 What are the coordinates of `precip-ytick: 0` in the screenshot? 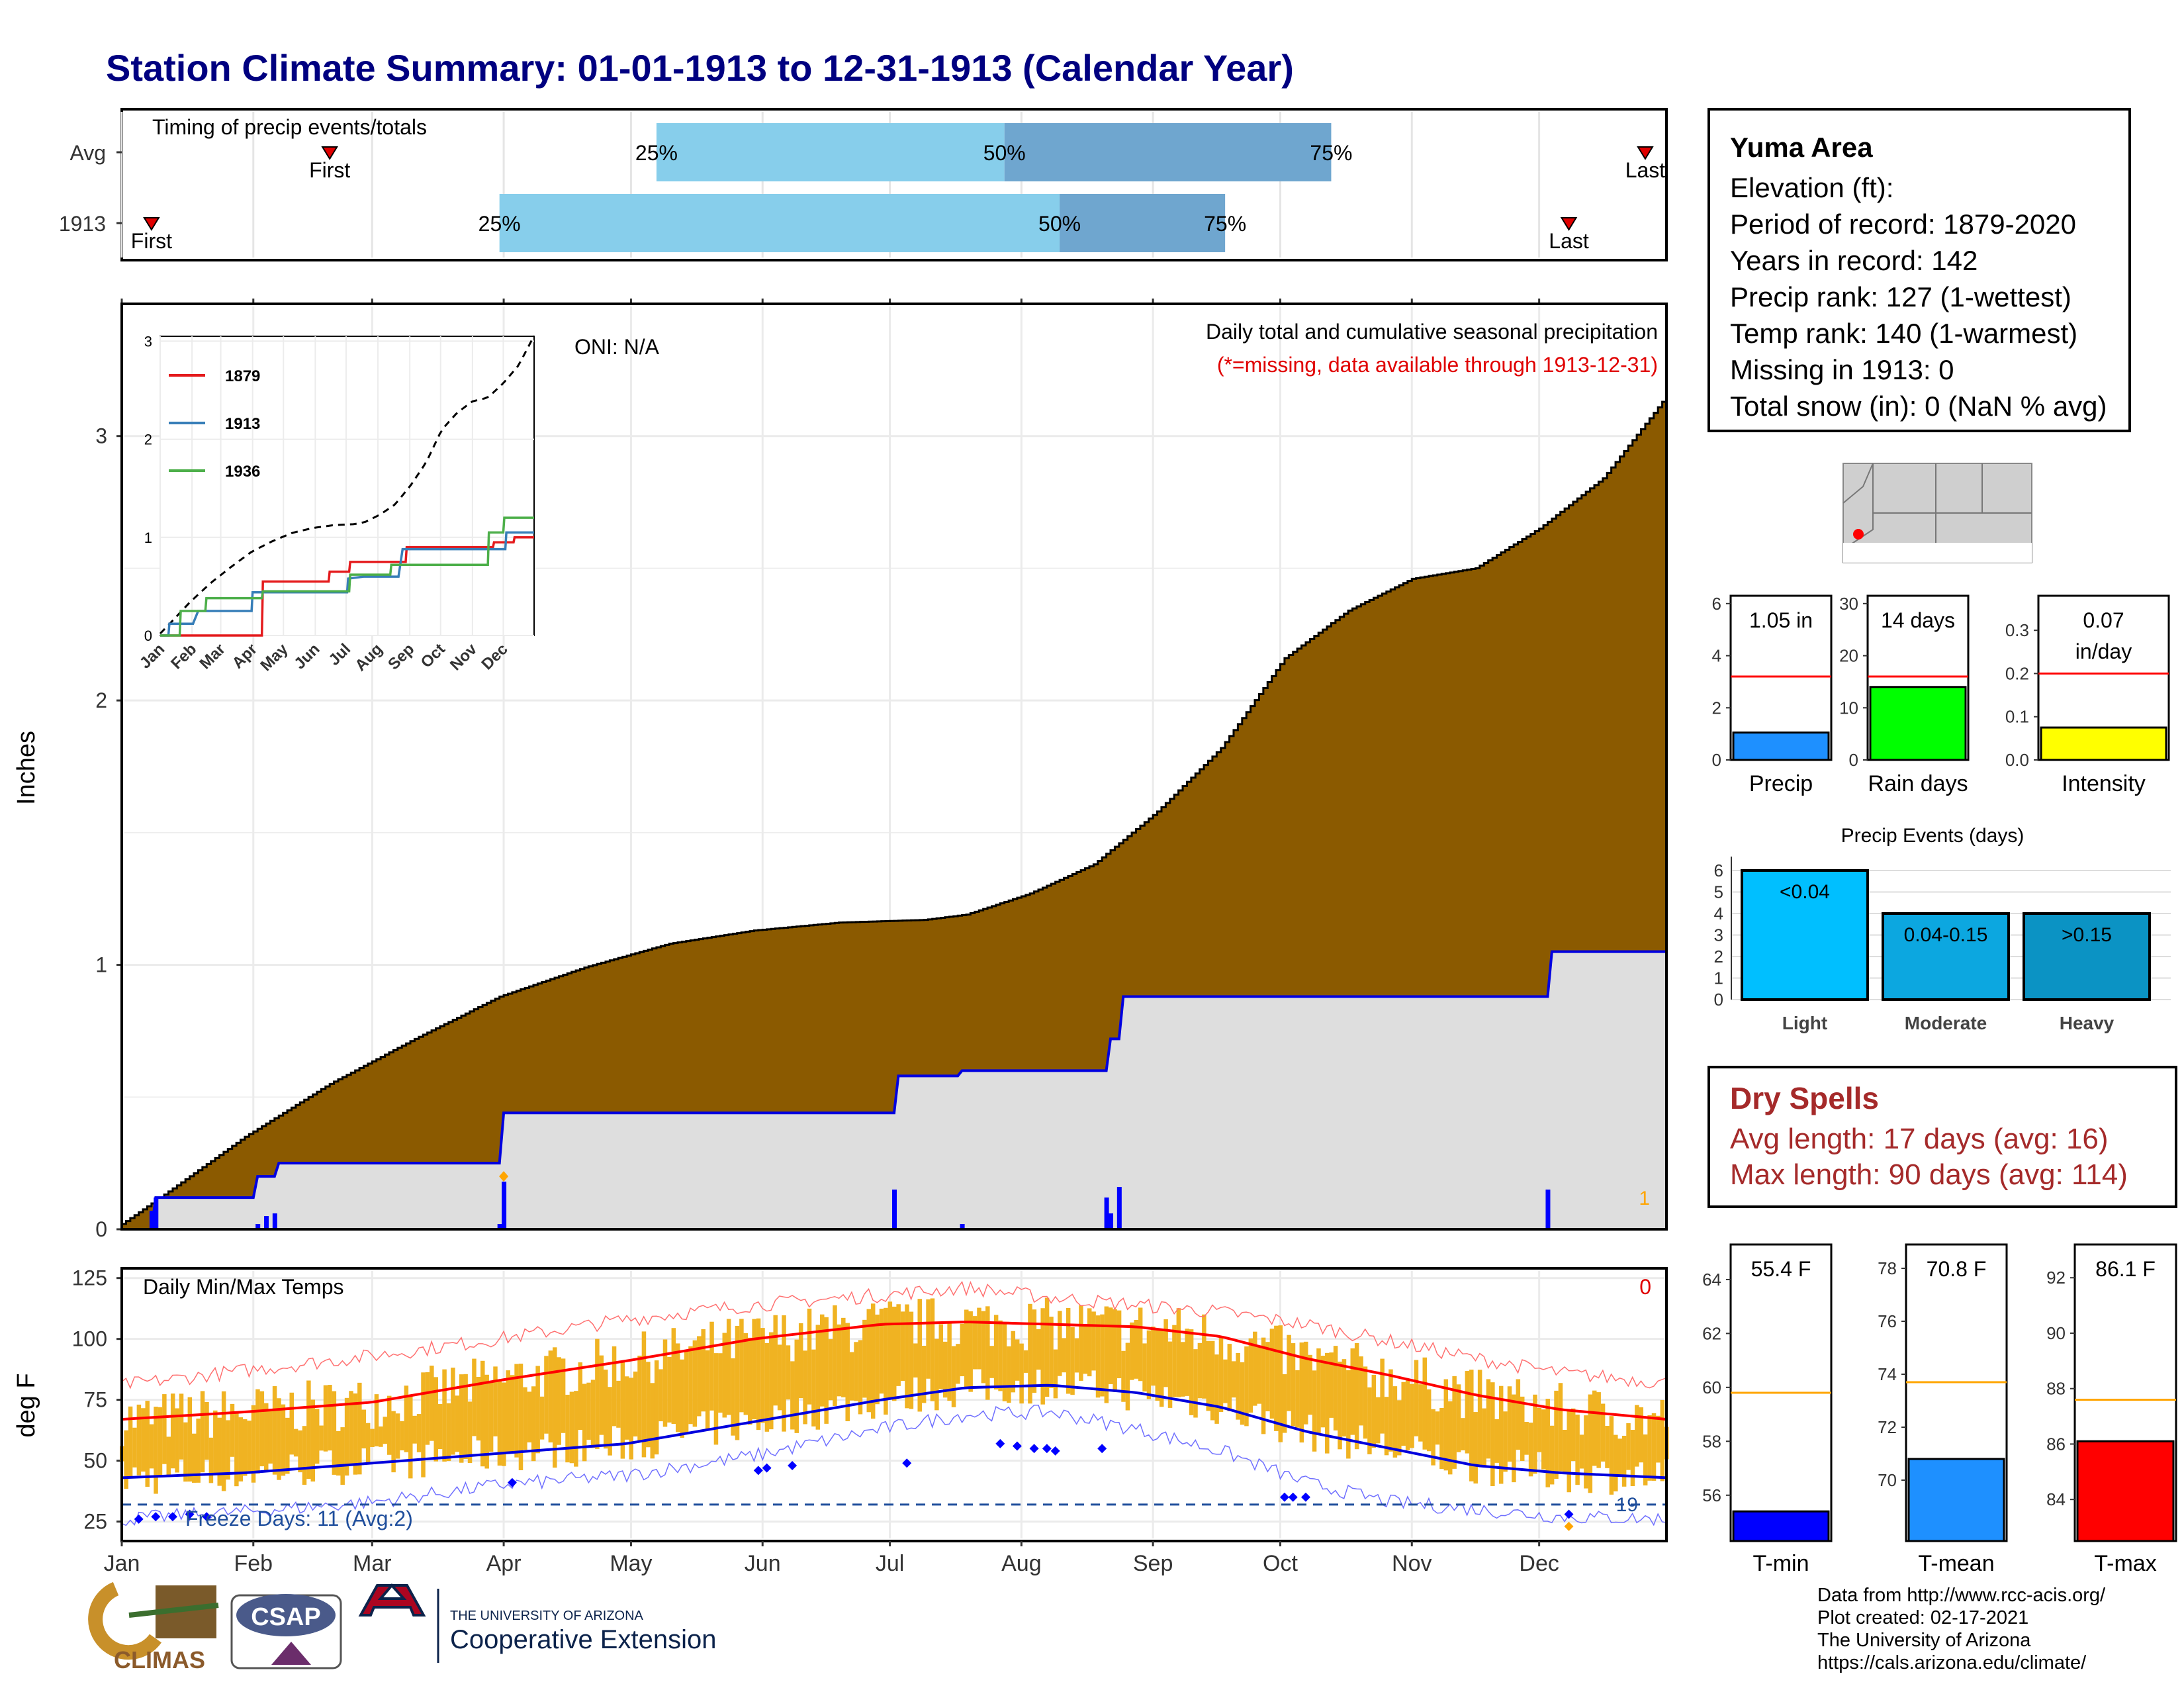 It's located at (101, 1229).